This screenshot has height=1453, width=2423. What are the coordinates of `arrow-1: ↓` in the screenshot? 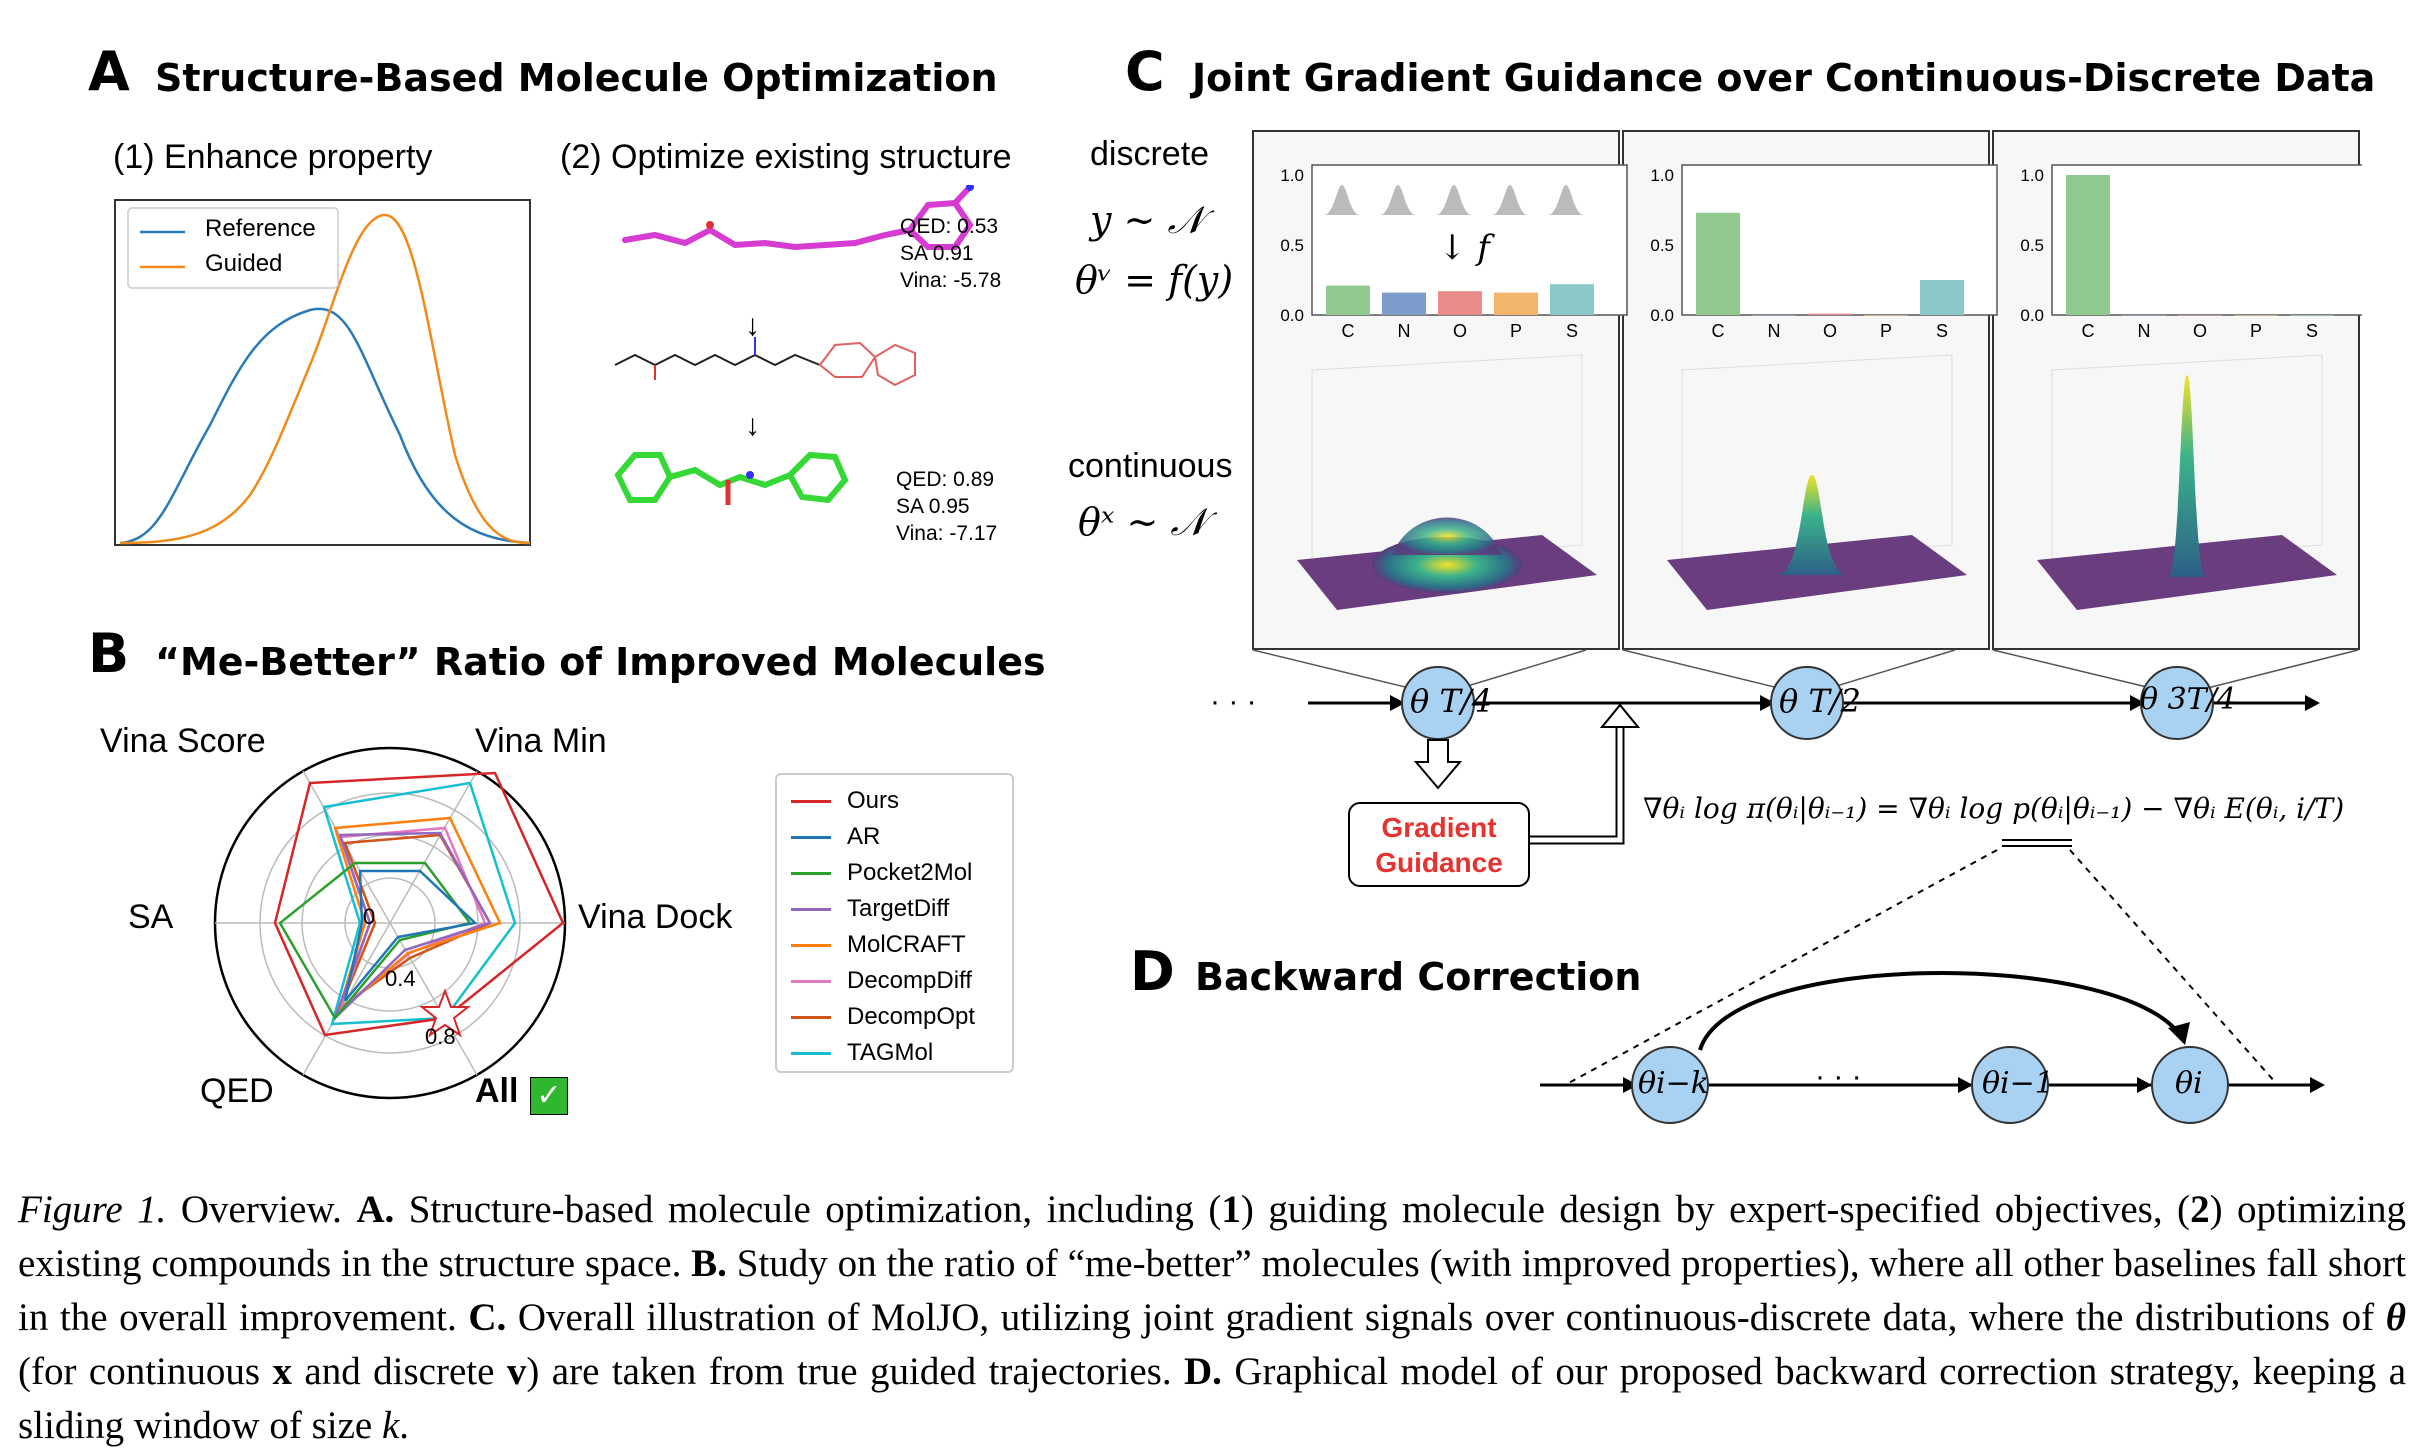 It's located at (752, 325).